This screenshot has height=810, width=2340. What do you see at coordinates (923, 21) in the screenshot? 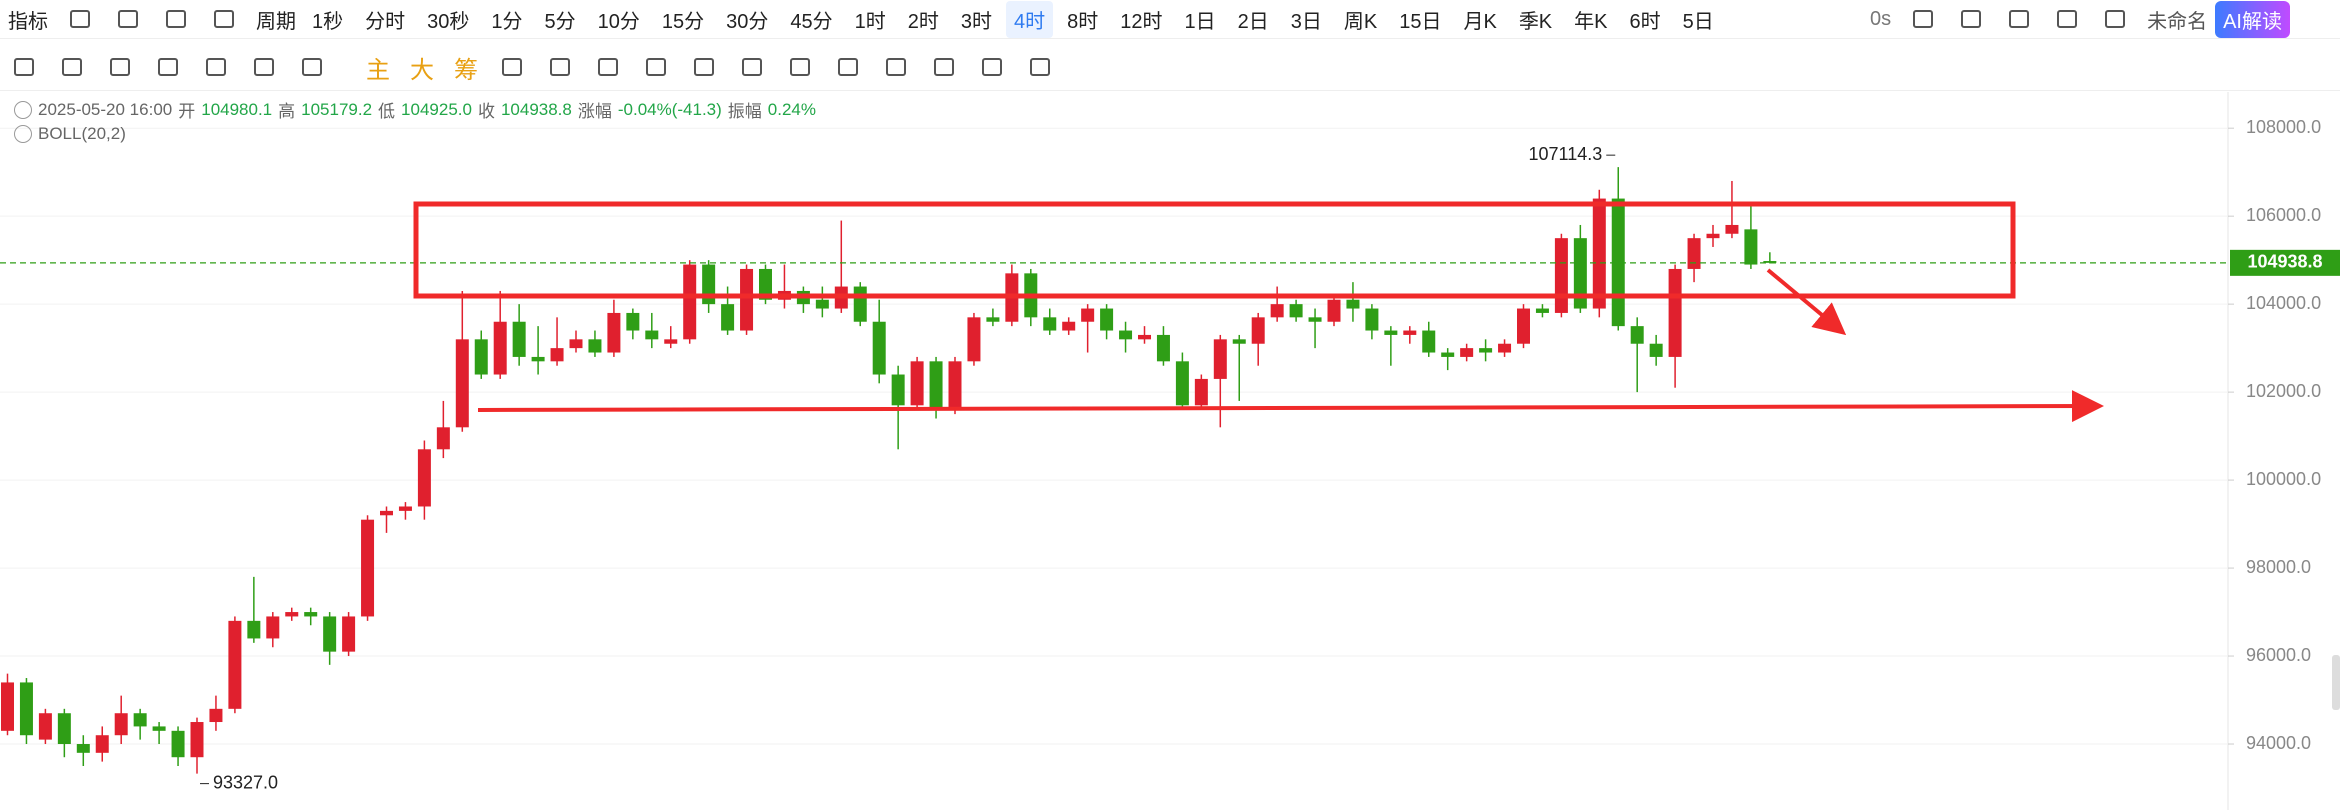
I see `interval-button: 2时` at bounding box center [923, 21].